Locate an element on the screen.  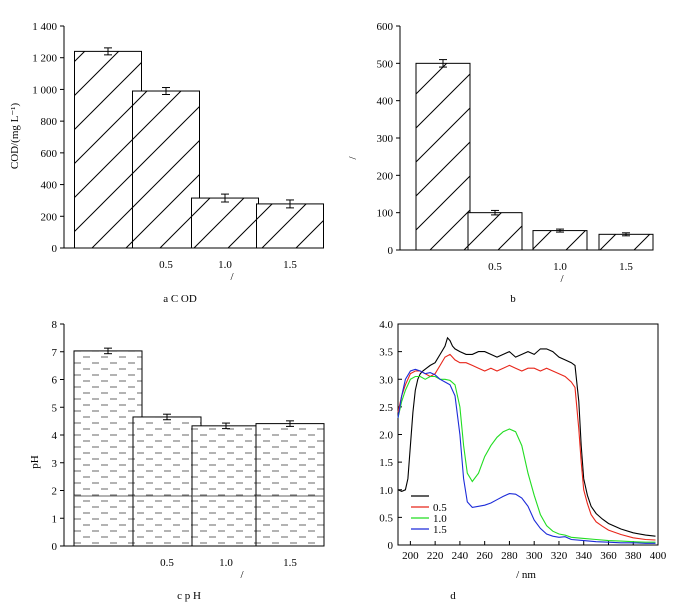
x-tick-label: 260 is located at coordinates (484, 556).